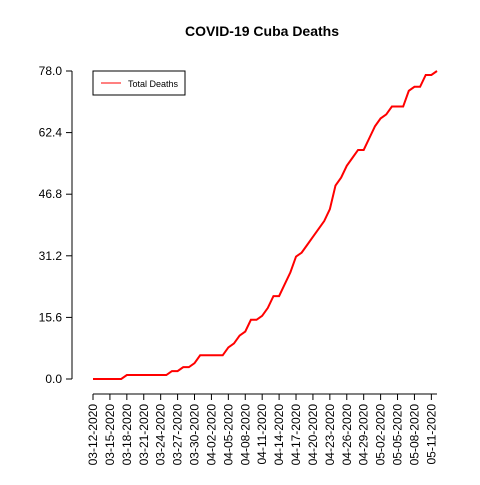  What do you see at coordinates (178, 435) in the screenshot?
I see `x-tick-label: 03-27-2020` at bounding box center [178, 435].